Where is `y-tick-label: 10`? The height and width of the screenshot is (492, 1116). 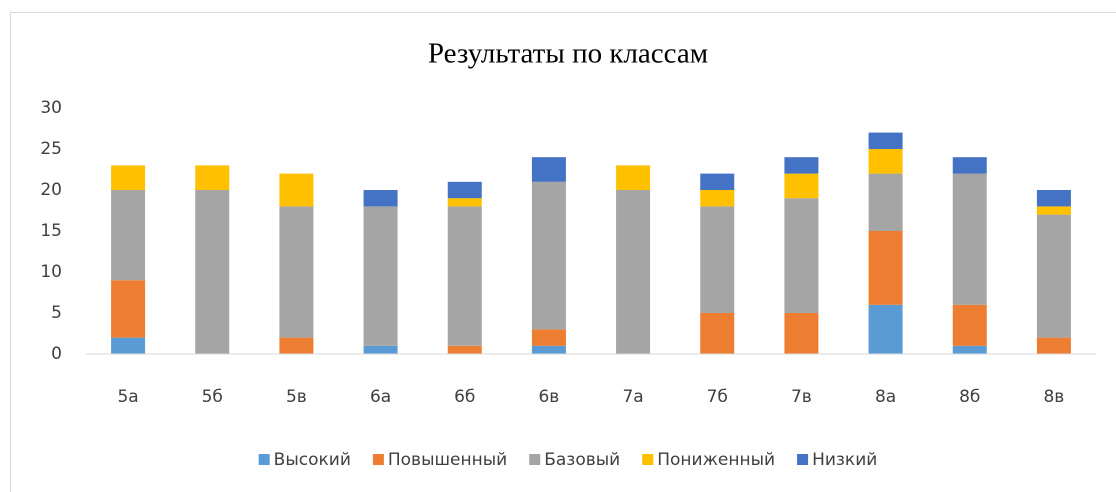 y-tick-label: 10 is located at coordinates (51, 272).